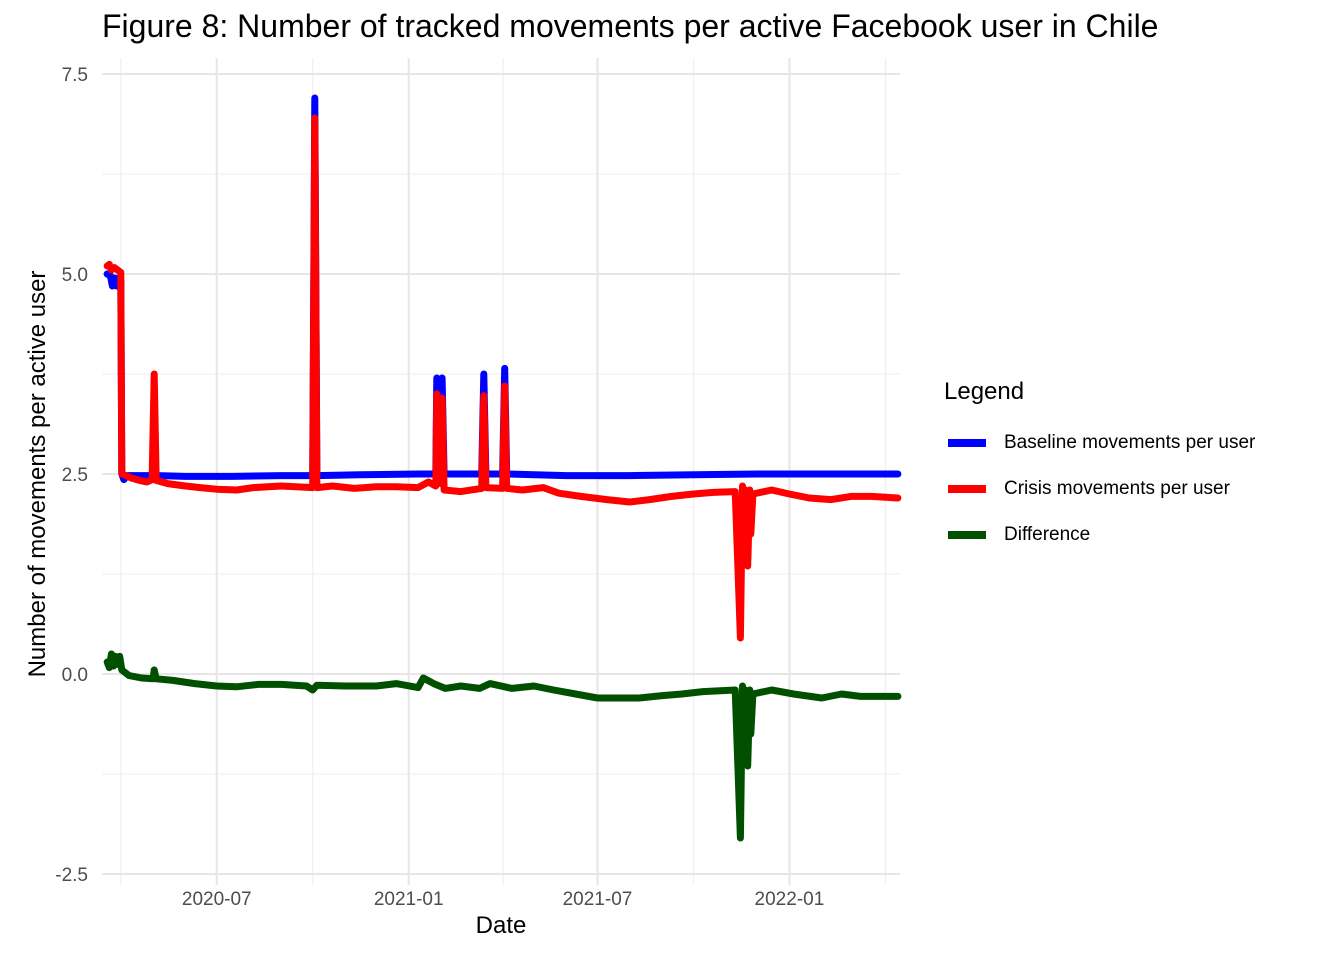  Describe the element at coordinates (37, 474) in the screenshot. I see `y-axis-label: Number of movements per active user` at that location.